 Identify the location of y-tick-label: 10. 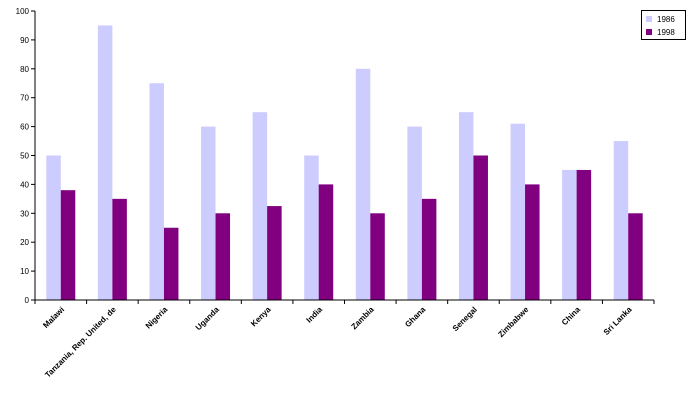
(24, 271).